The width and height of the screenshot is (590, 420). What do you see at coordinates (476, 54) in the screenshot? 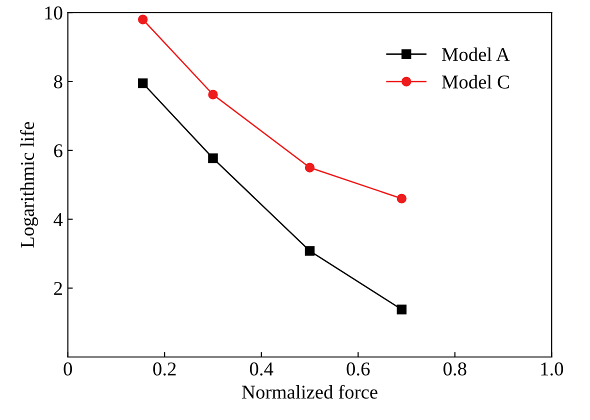
I see `legend-label: Model A` at bounding box center [476, 54].